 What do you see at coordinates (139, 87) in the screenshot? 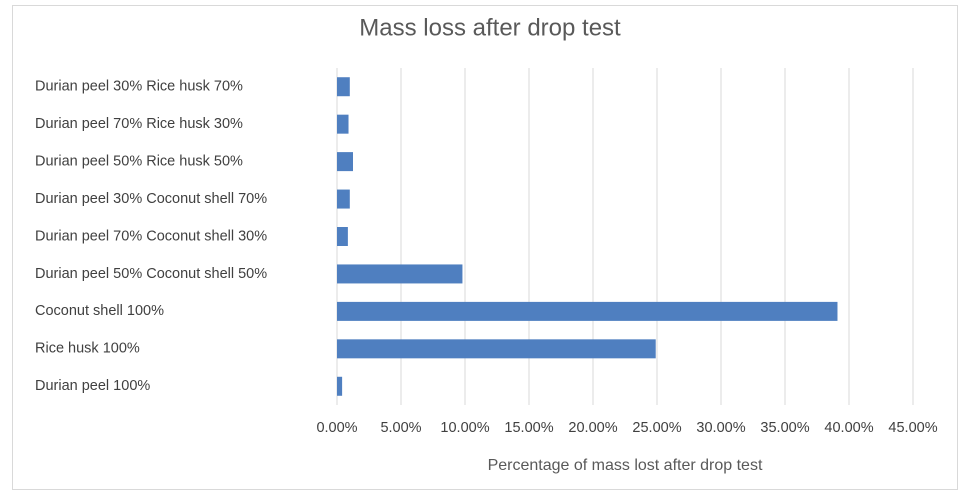
I see `y-tick-label: Durian peel 30% Rice husk 70%` at bounding box center [139, 87].